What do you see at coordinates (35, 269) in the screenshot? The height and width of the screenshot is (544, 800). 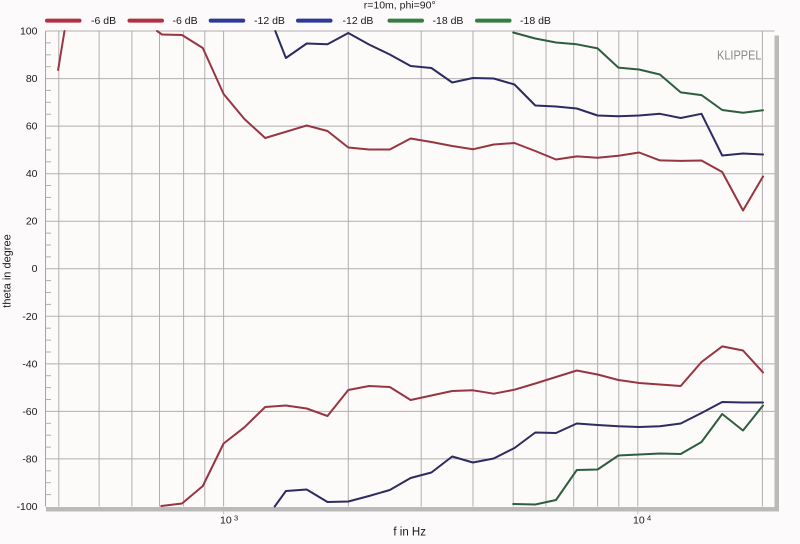 I see `svg-text: 0` at bounding box center [35, 269].